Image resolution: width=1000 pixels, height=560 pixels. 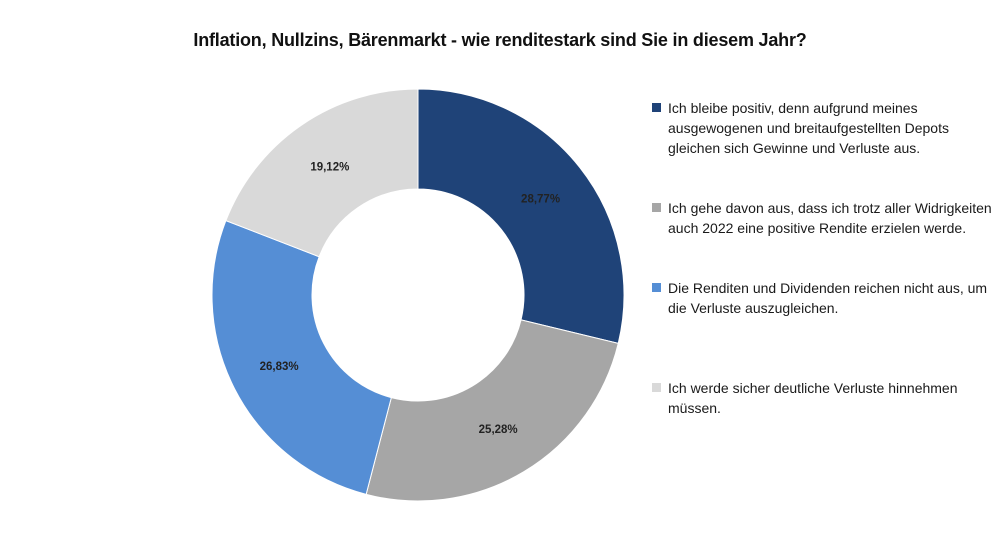 What do you see at coordinates (329, 167) in the screenshot?
I see `slice-value-label-4: 19,12%` at bounding box center [329, 167].